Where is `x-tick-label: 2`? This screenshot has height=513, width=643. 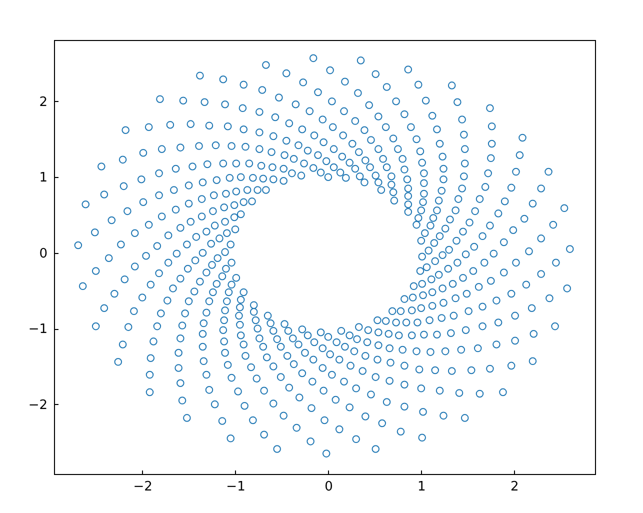 x-tick-label: 2 is located at coordinates (514, 487).